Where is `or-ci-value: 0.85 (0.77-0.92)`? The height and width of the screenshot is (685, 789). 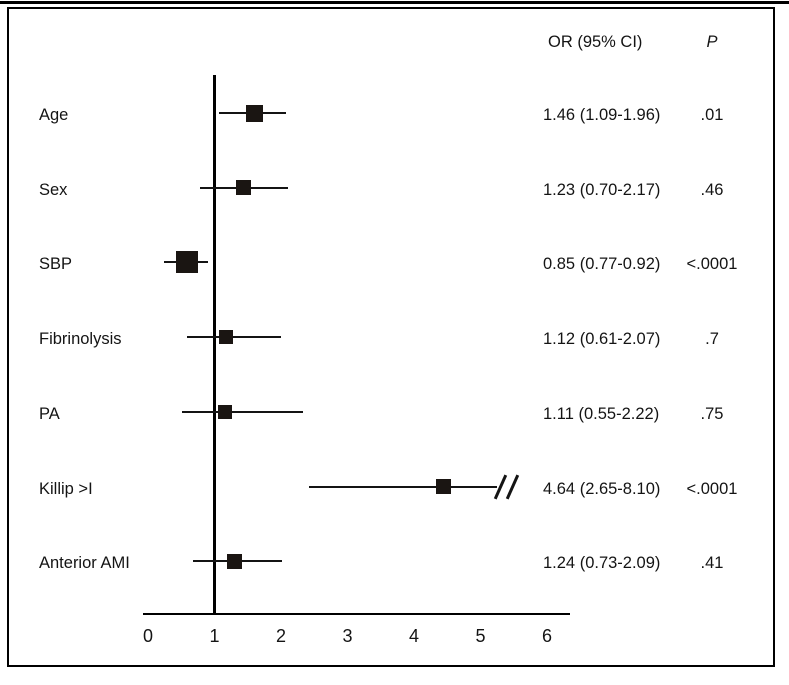 or-ci-value: 0.85 (0.77-0.92) is located at coordinates (602, 264).